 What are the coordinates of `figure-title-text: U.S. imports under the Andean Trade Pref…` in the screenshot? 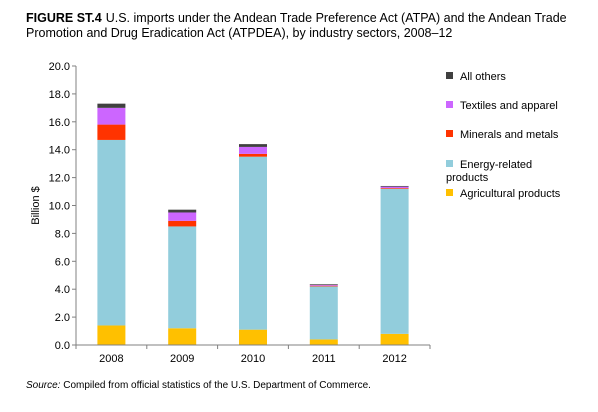 It's located at (296, 25).